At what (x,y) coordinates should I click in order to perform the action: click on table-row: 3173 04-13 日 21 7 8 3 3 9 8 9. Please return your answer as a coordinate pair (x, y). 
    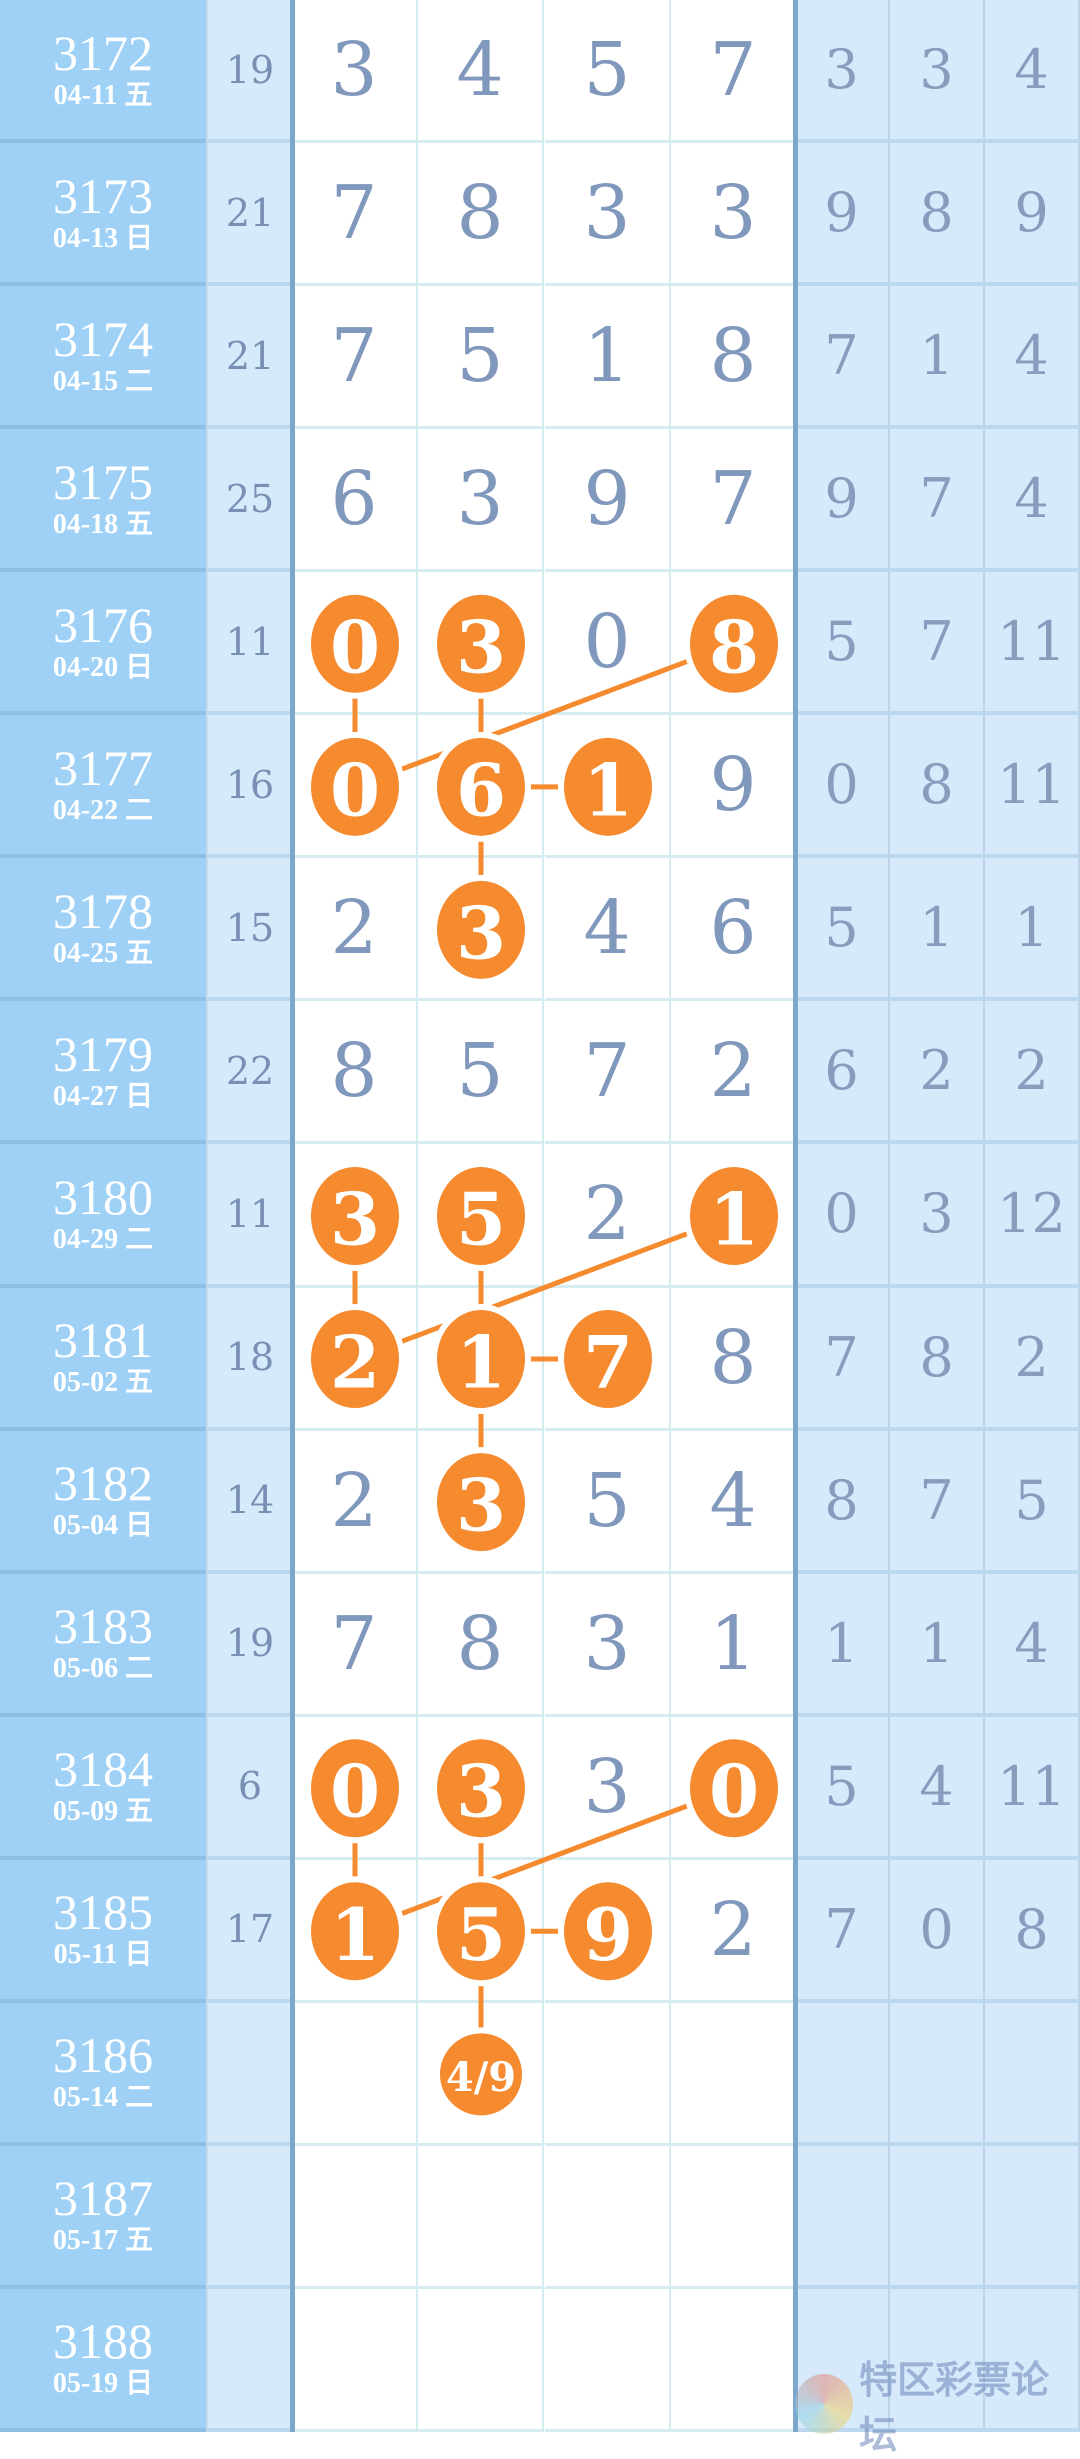
    Looking at the image, I should click on (540, 215).